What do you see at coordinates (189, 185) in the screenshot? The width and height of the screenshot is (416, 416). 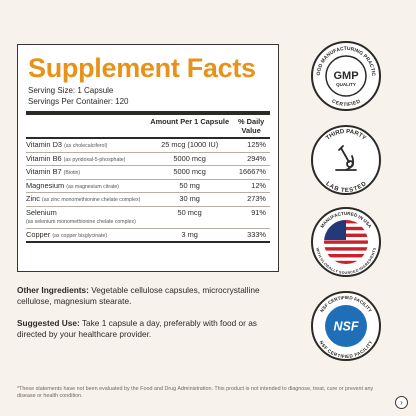 I see `nutrient-amount: 50 mg` at bounding box center [189, 185].